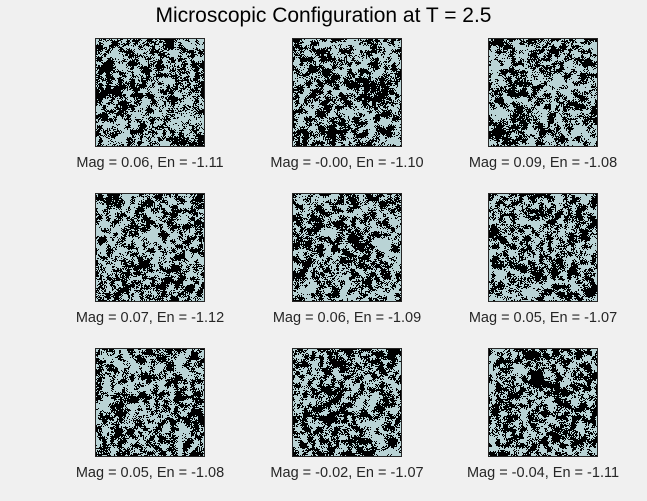 The height and width of the screenshot is (501, 647). I want to click on figure-title: Microscopic Configuration at T = 2.5, so click(323, 15).